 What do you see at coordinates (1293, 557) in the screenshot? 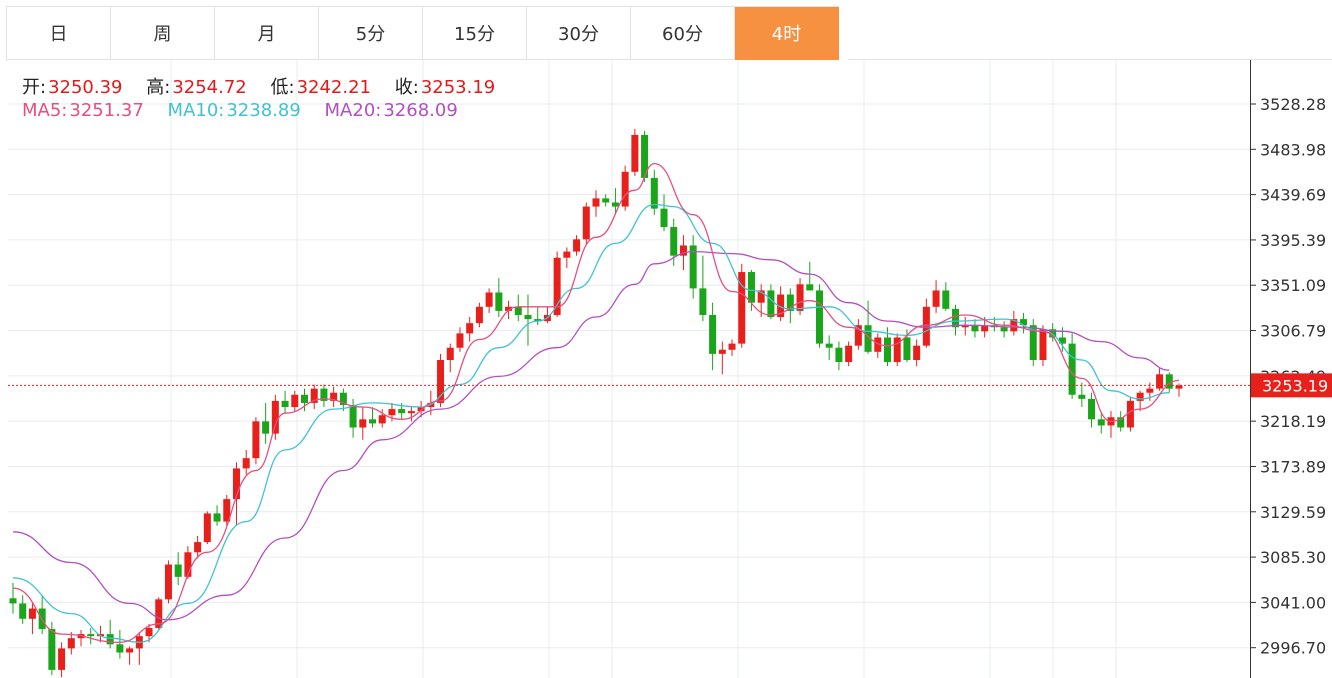
I see `y-tick-label: 3085.30` at bounding box center [1293, 557].